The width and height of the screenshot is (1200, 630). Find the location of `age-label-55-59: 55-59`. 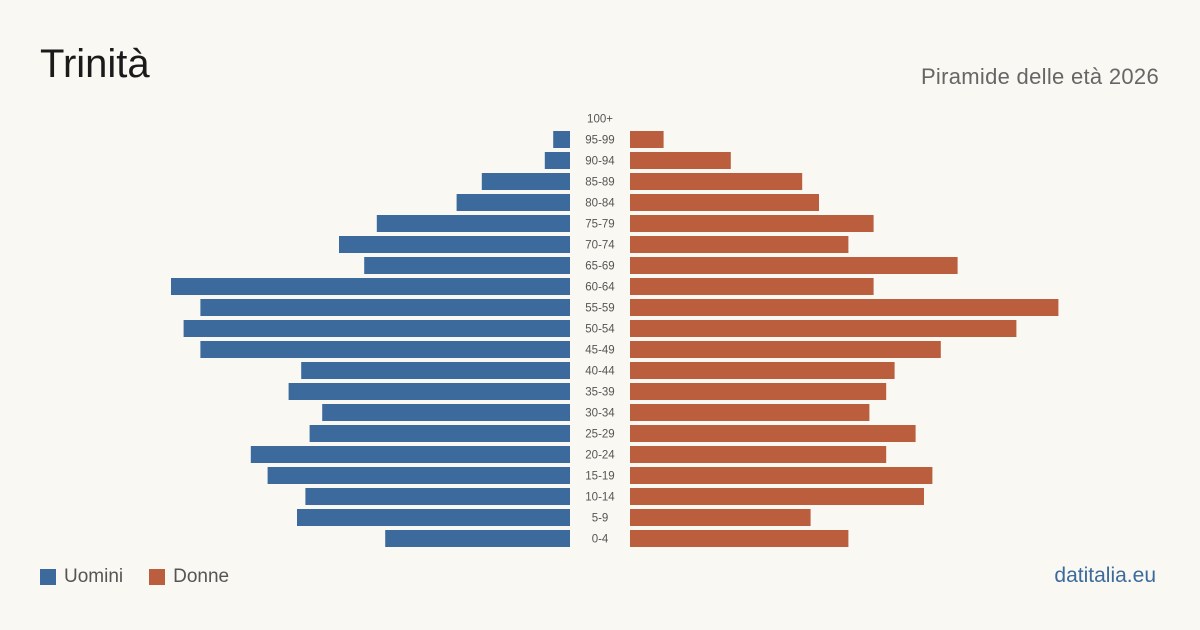

age-label-55-59: 55-59 is located at coordinates (599, 309).